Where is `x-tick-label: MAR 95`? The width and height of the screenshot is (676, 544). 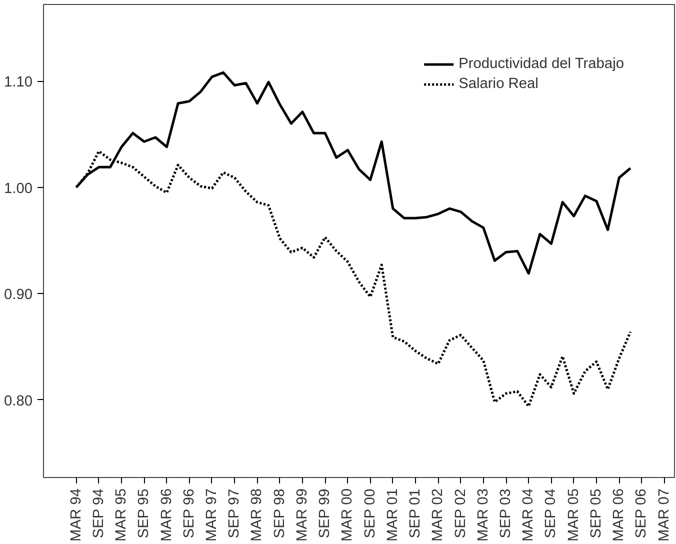 x-tick-label: MAR 95 is located at coordinates (122, 515).